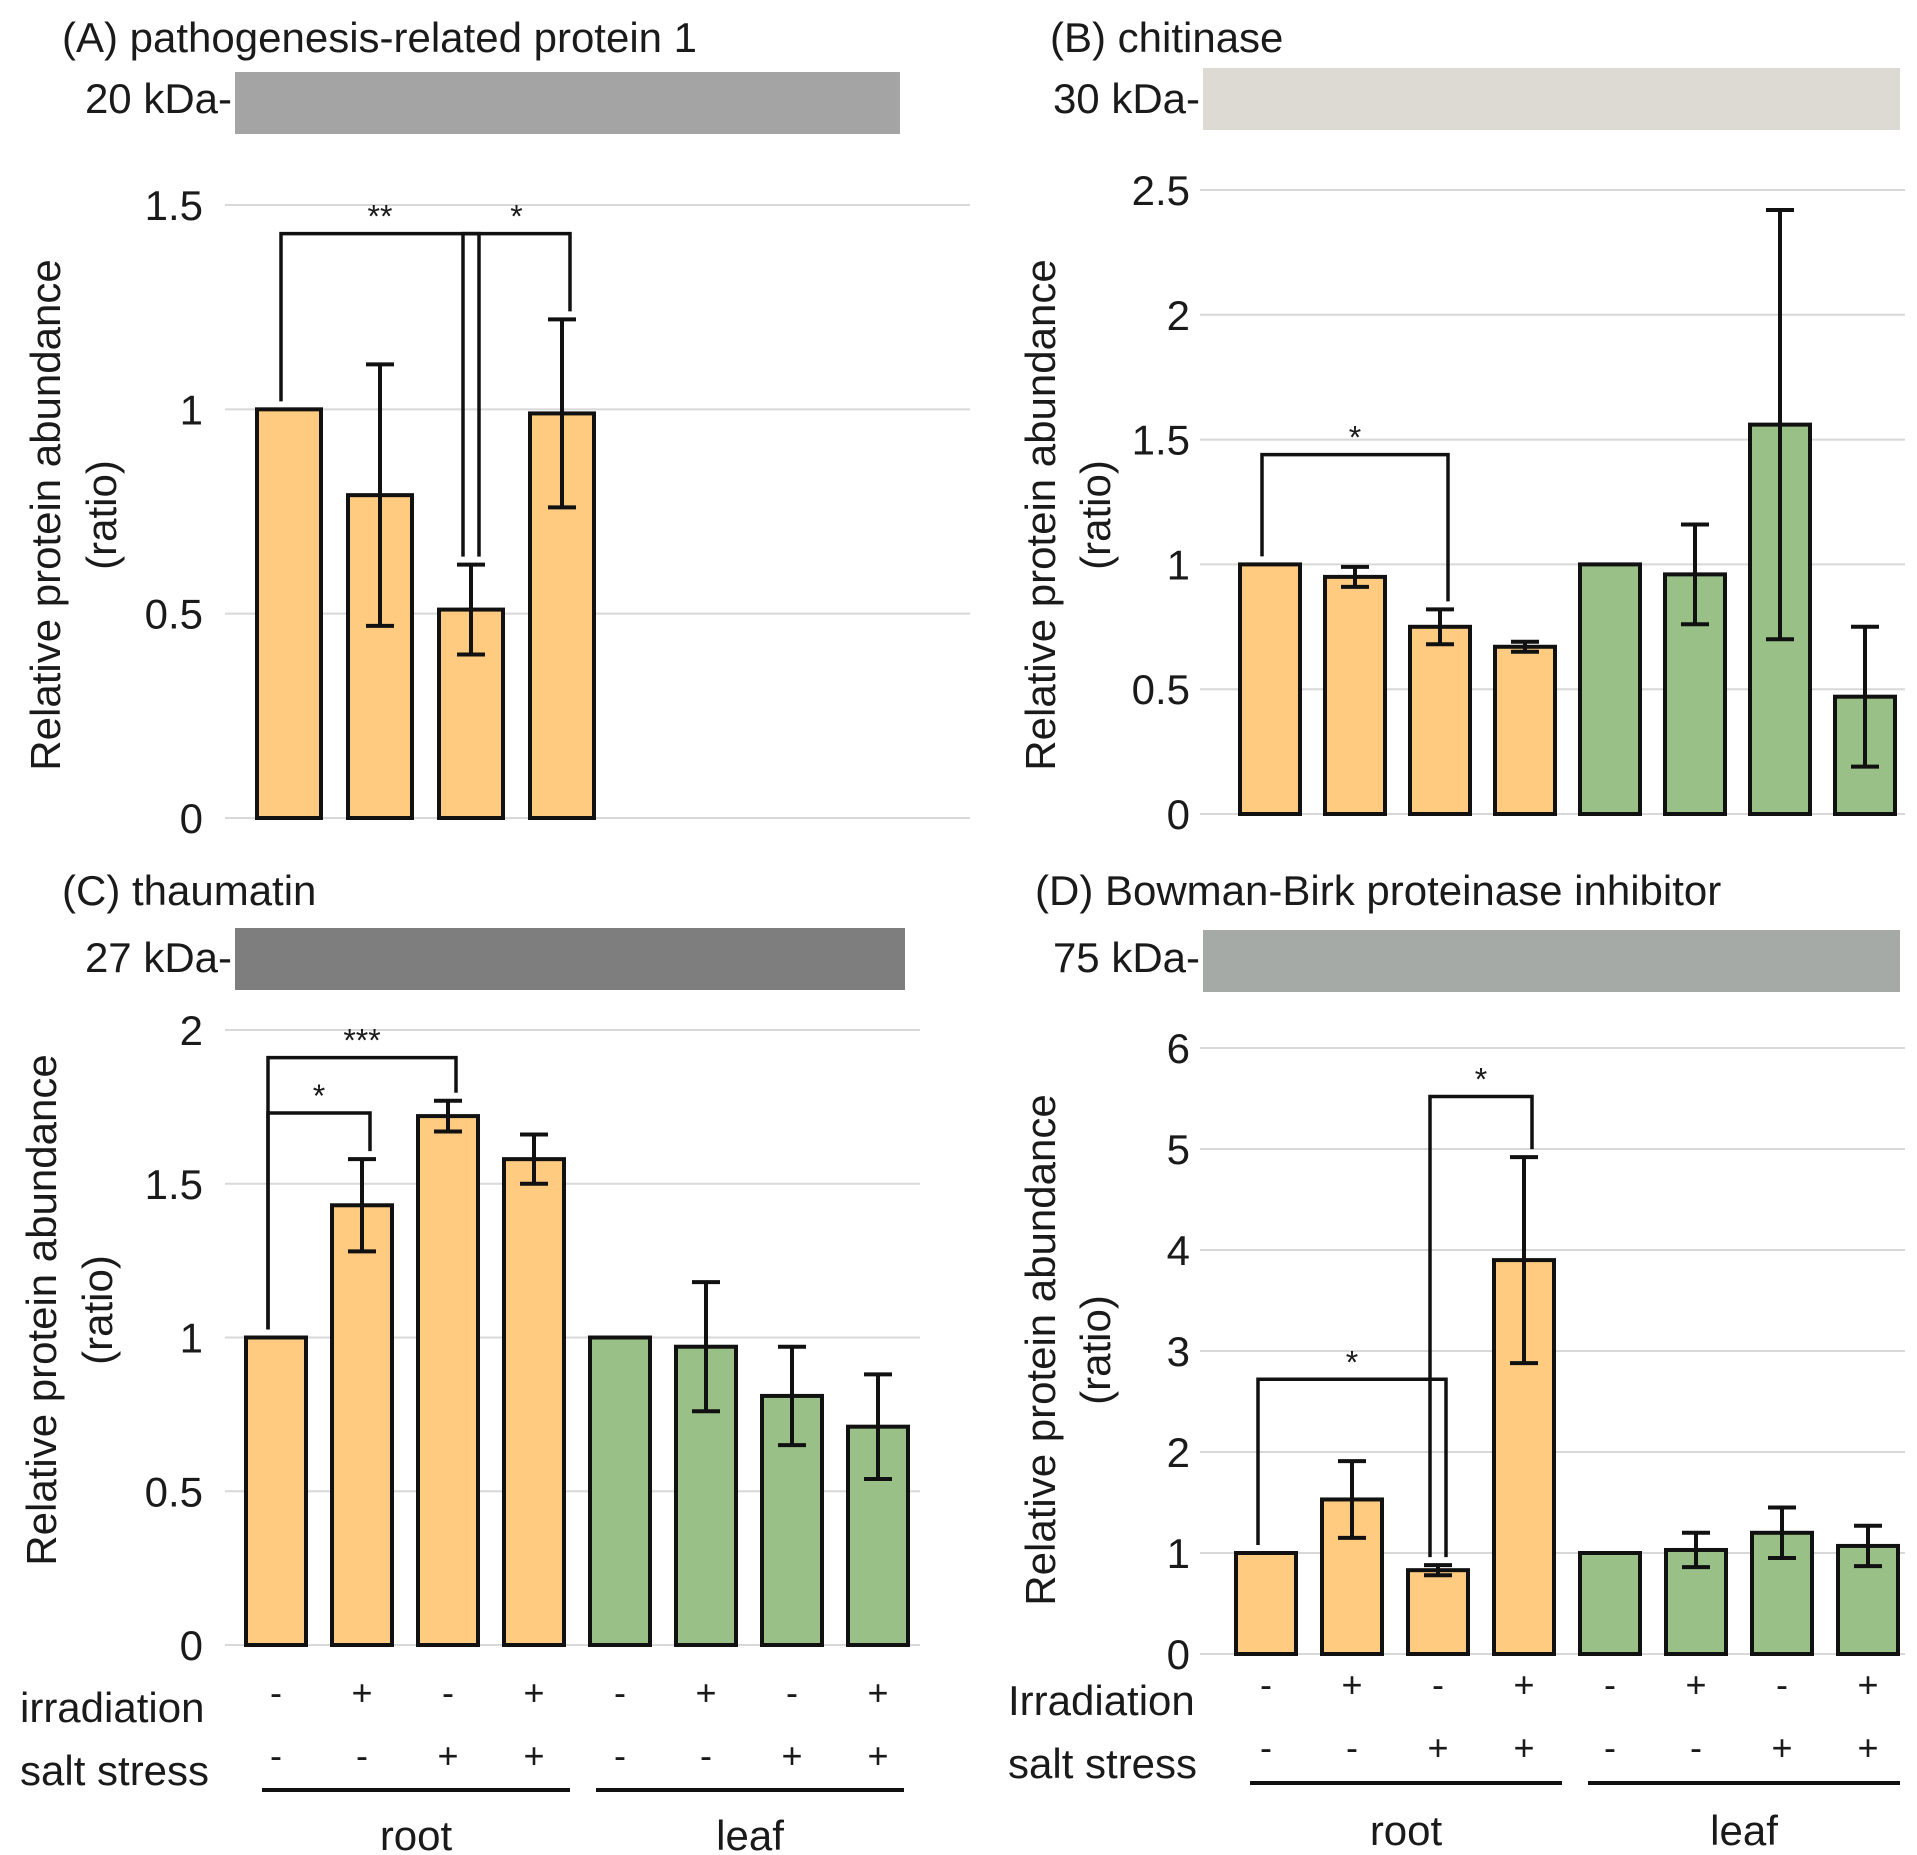 The height and width of the screenshot is (1855, 1917). I want to click on y-tick-label: 2.5, so click(1161, 190).